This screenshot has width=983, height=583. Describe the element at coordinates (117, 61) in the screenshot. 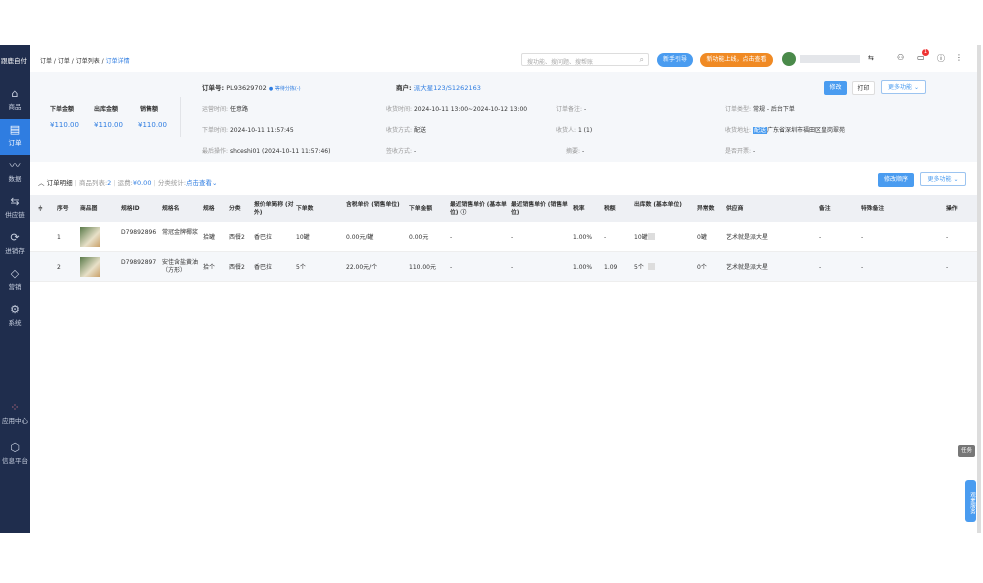

I see `breadcrumb-current: 订单详情` at that location.